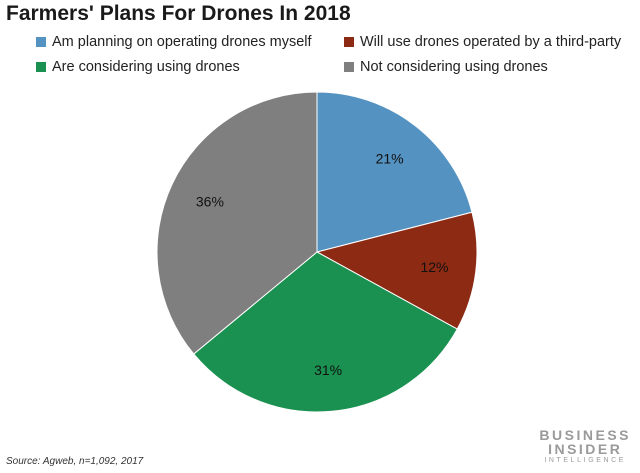 The image size is (640, 473). I want to click on pie-label-third-party: 12%, so click(434, 267).